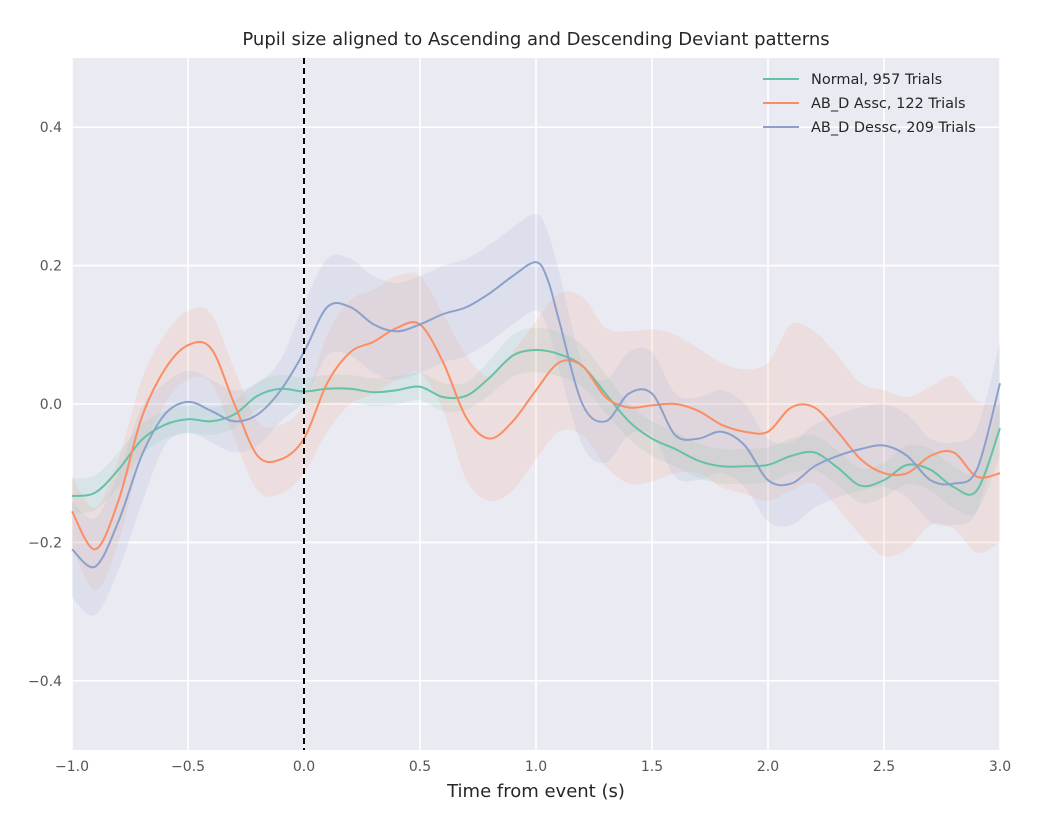  I want to click on x-tick-label: −0.5, so click(188, 767).